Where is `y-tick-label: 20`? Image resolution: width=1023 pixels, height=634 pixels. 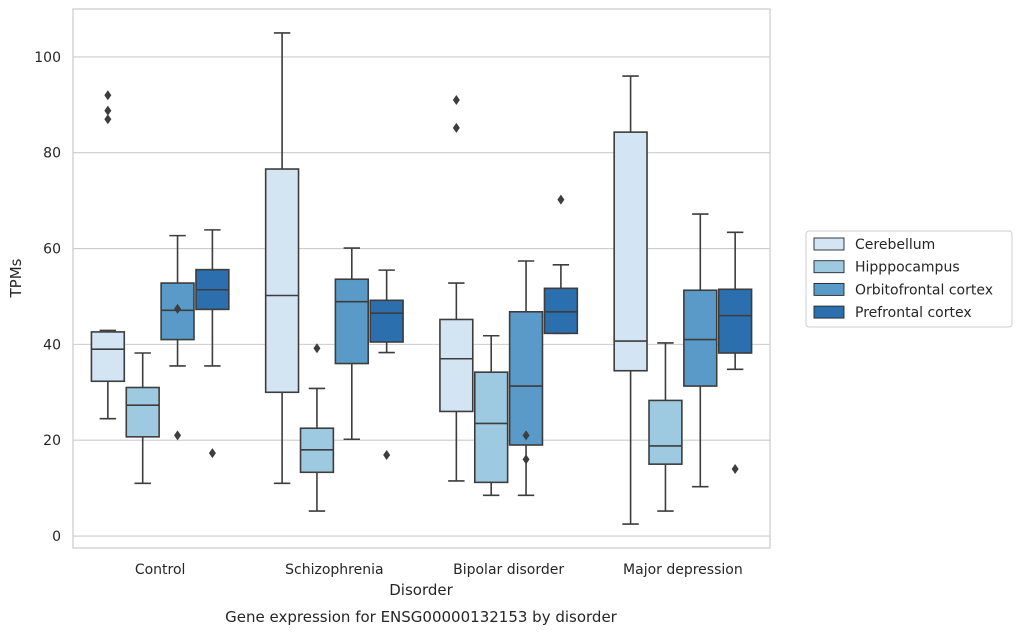
y-tick-label: 20 is located at coordinates (52, 441).